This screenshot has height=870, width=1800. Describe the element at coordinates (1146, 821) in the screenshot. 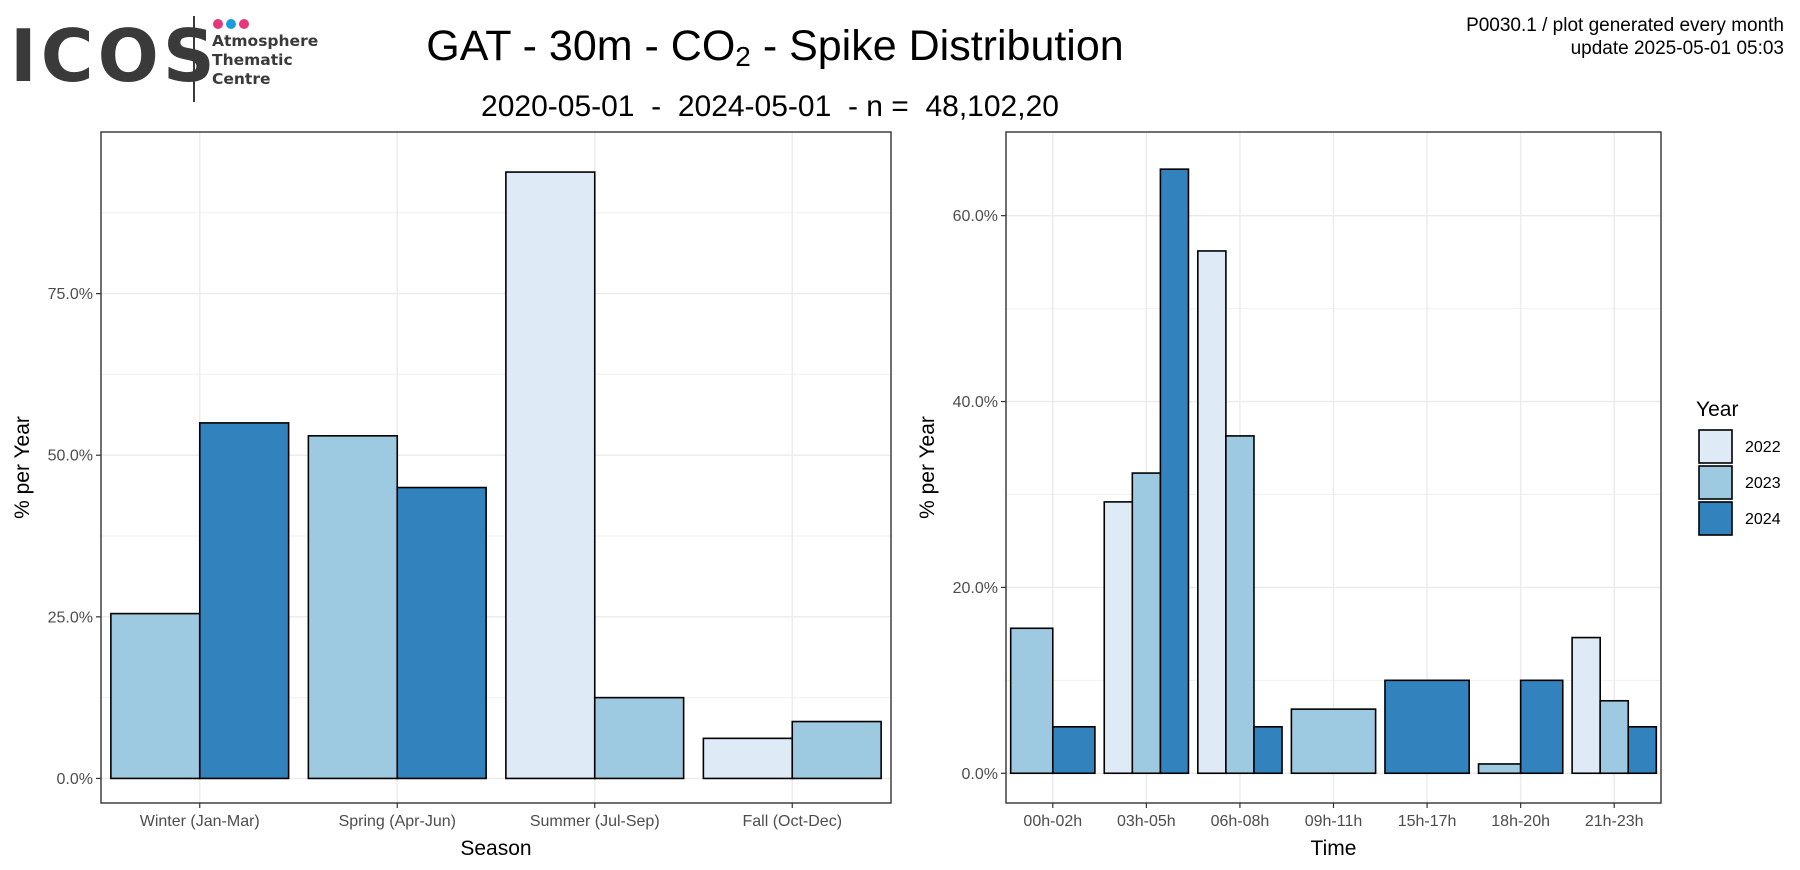

I see `x-tick-label: 03h-05h` at that location.